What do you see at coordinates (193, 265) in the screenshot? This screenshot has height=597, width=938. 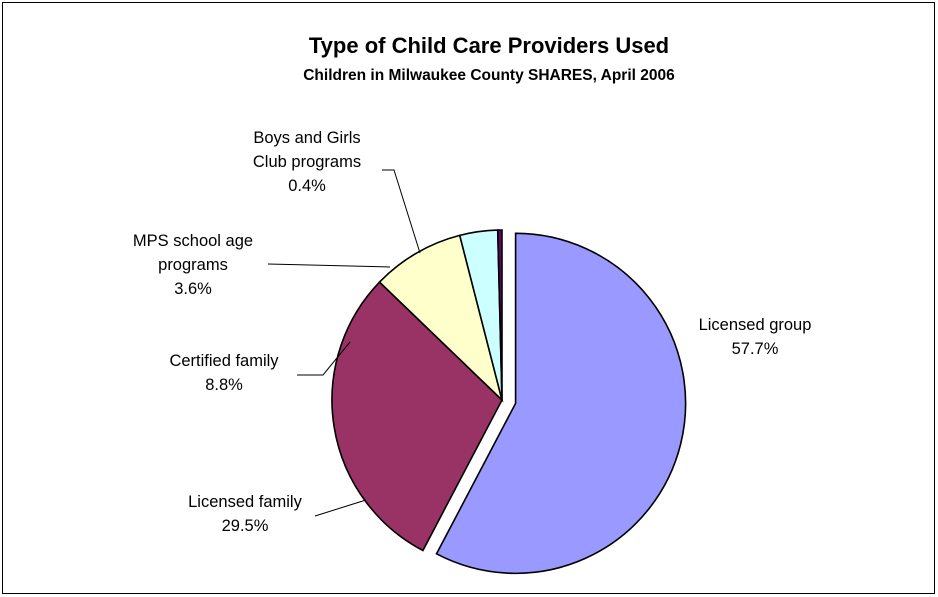 I see `slice-label: MPS school age programs 3.6%` at bounding box center [193, 265].